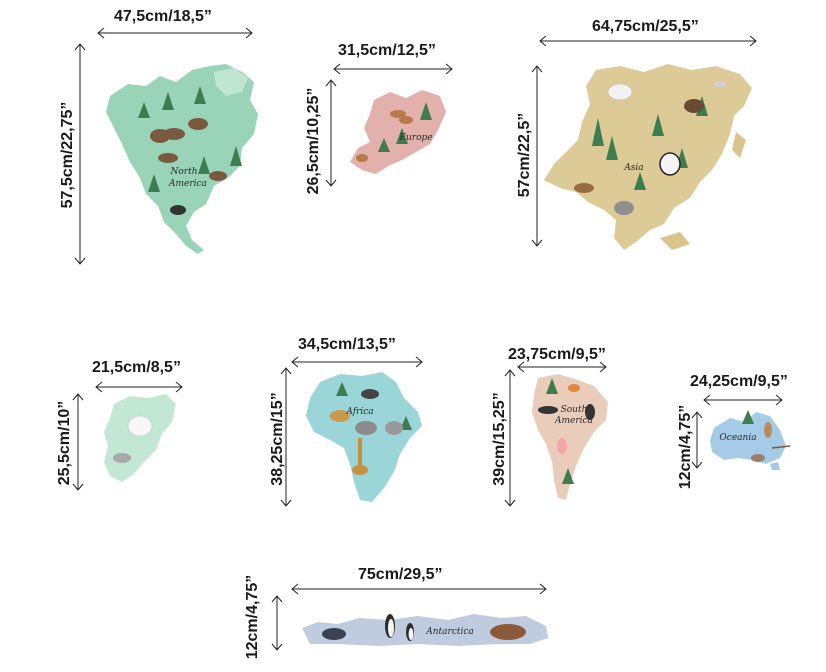  I want to click on asia-label: Asia, so click(633, 168).